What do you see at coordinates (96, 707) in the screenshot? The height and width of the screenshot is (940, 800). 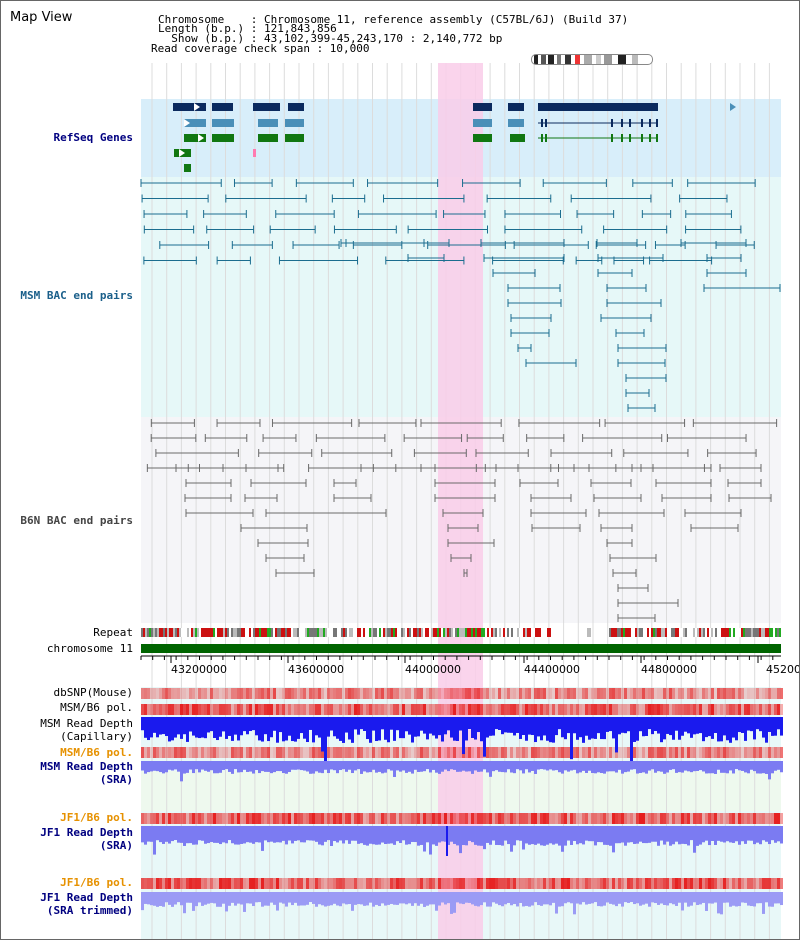 I see `track-label-msm-pol: MSM/B6 pol.` at bounding box center [96, 707].